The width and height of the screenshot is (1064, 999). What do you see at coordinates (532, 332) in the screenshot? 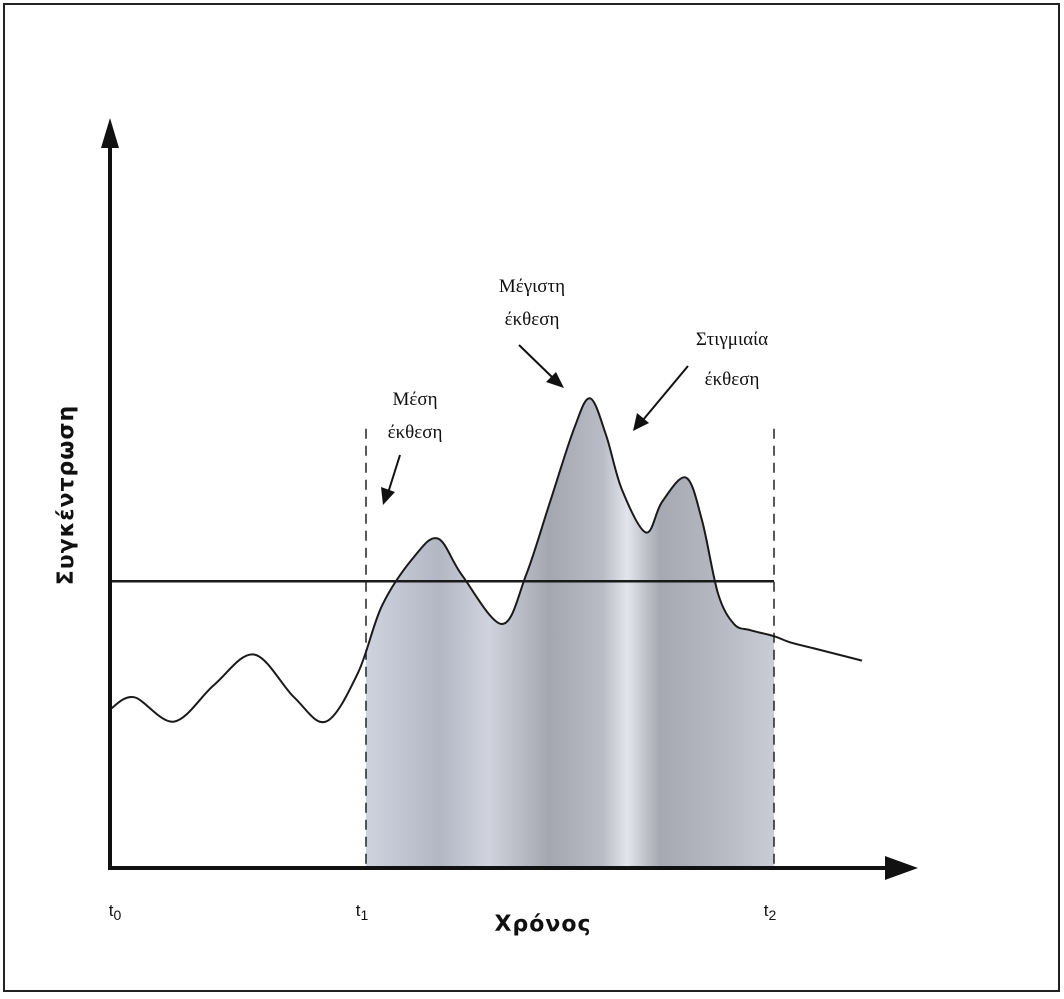
I see `annotation-peak-exposure: Μέγιστη έκθεση` at bounding box center [532, 332].